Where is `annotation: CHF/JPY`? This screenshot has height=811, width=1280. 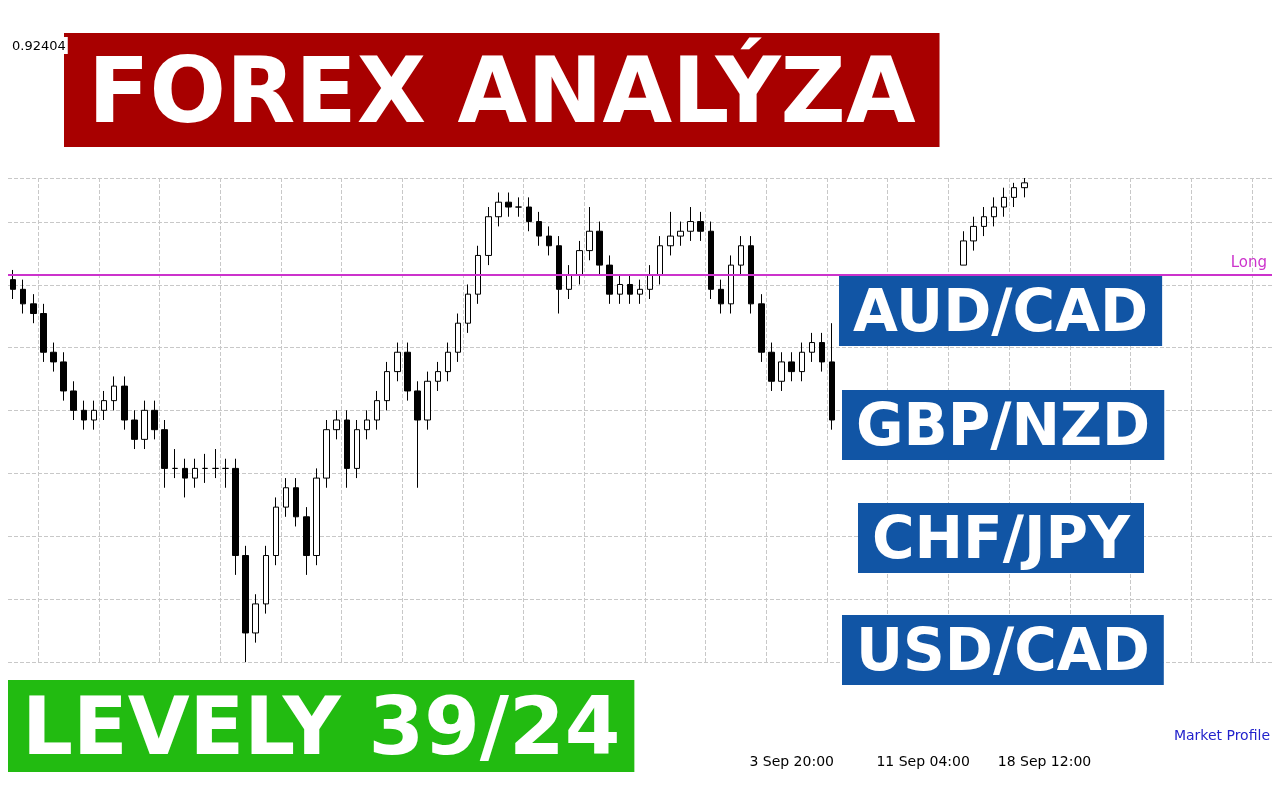 annotation: CHF/JPY is located at coordinates (1001, 538).